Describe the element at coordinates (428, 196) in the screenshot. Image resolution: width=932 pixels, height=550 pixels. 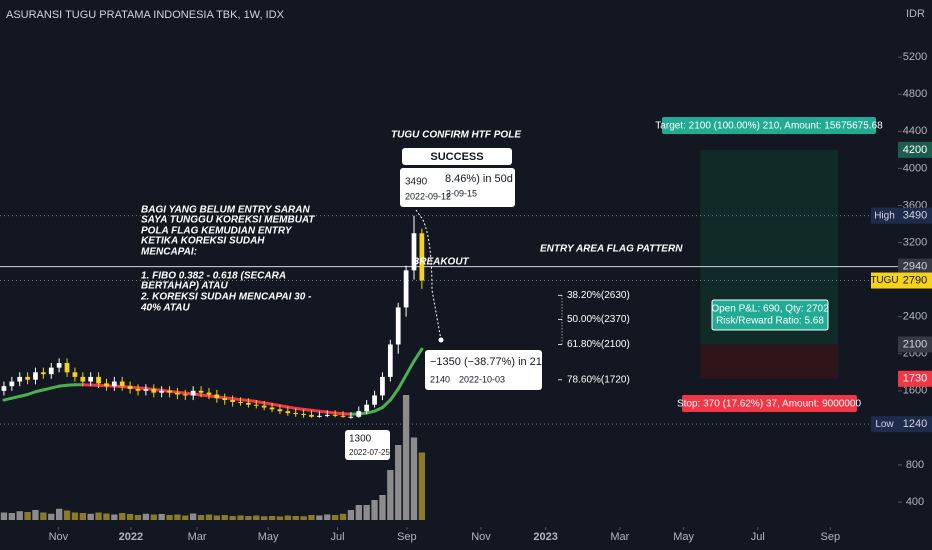
I see `measure-up: 2022-09-12` at that location.